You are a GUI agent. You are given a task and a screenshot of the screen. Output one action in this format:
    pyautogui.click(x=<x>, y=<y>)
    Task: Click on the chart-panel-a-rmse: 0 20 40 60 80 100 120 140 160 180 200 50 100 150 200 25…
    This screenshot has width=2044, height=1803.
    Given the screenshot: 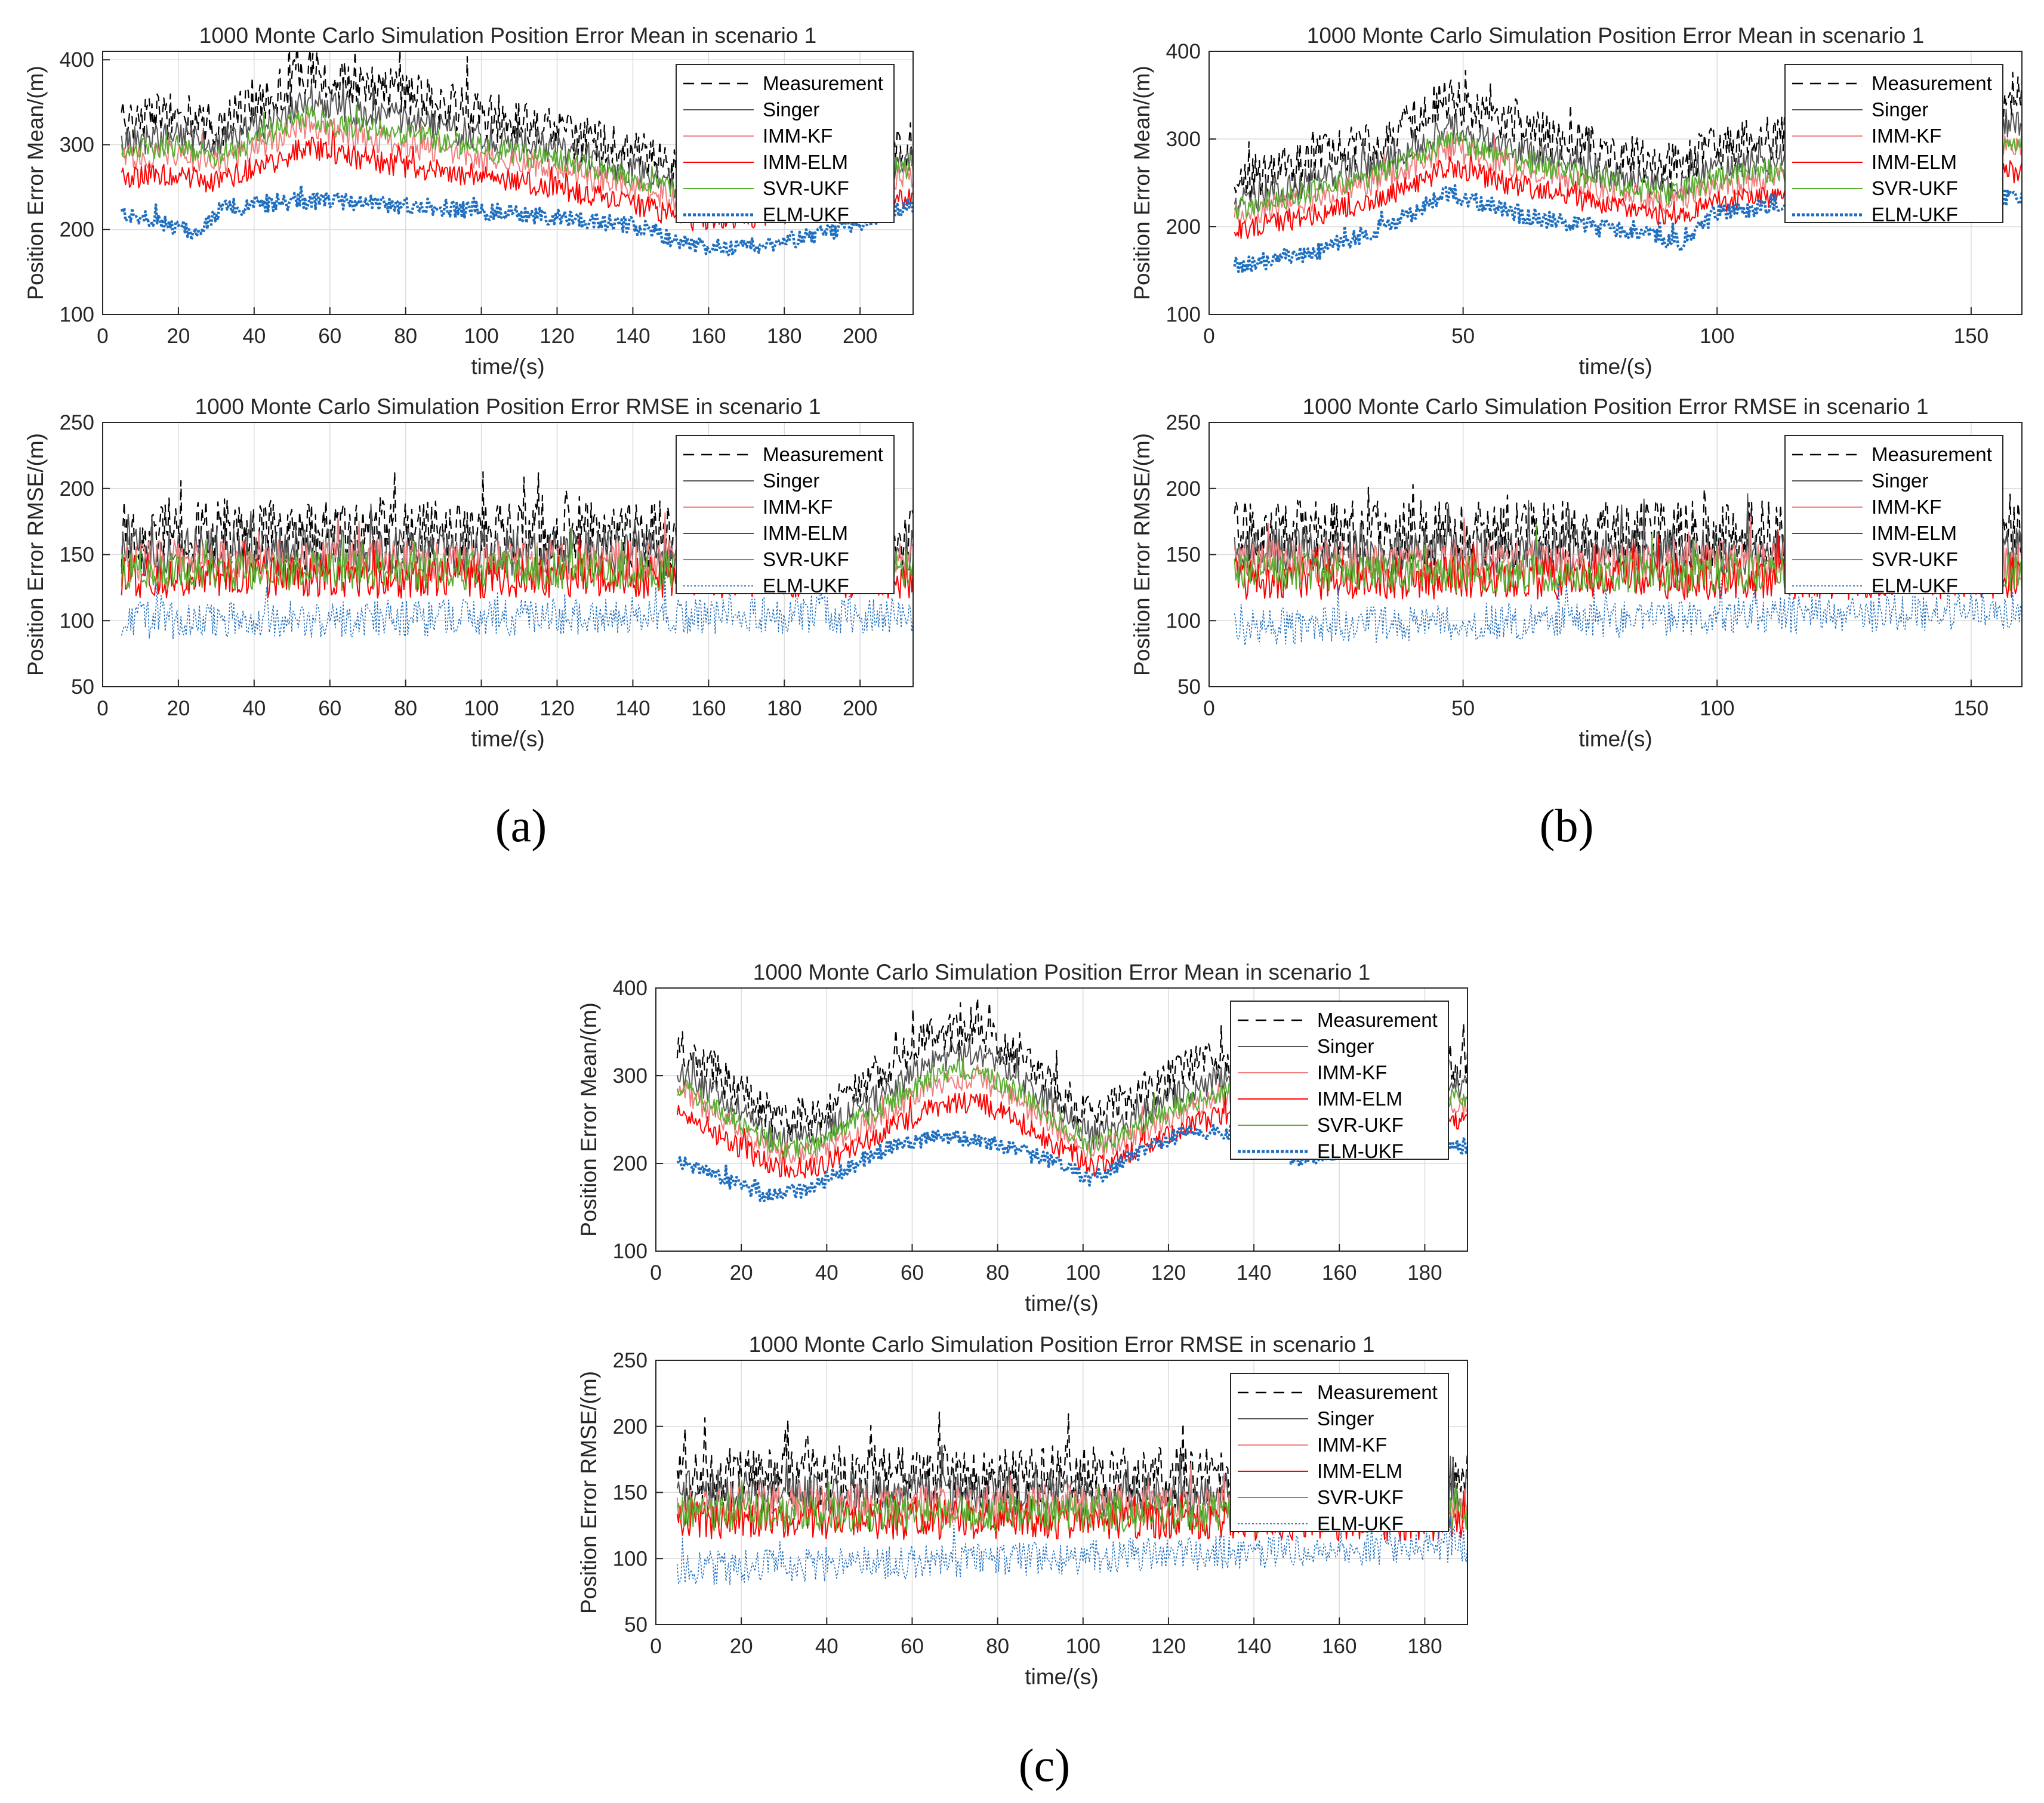 What is the action you would take?
    pyautogui.click(x=468, y=572)
    